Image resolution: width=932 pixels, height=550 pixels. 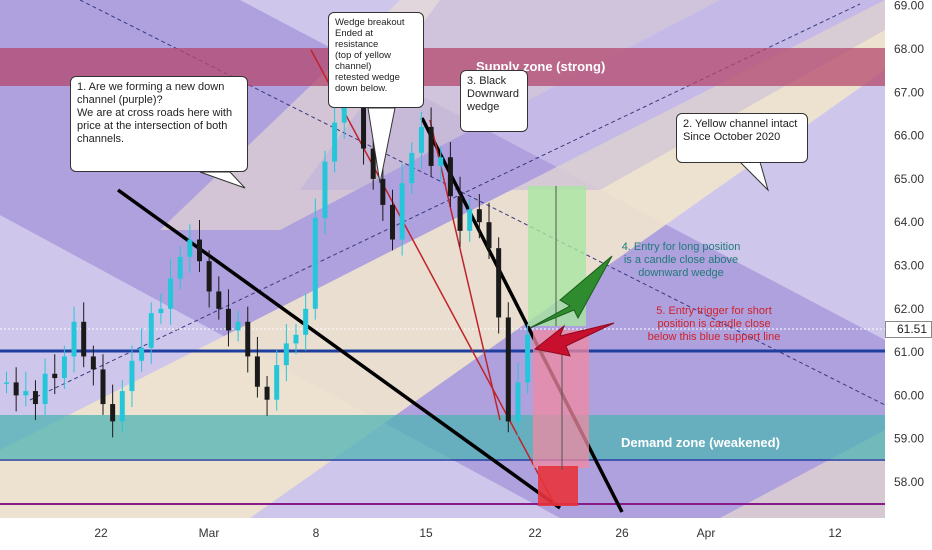 What do you see at coordinates (222, 180) in the screenshot?
I see `note1-pointer` at bounding box center [222, 180].